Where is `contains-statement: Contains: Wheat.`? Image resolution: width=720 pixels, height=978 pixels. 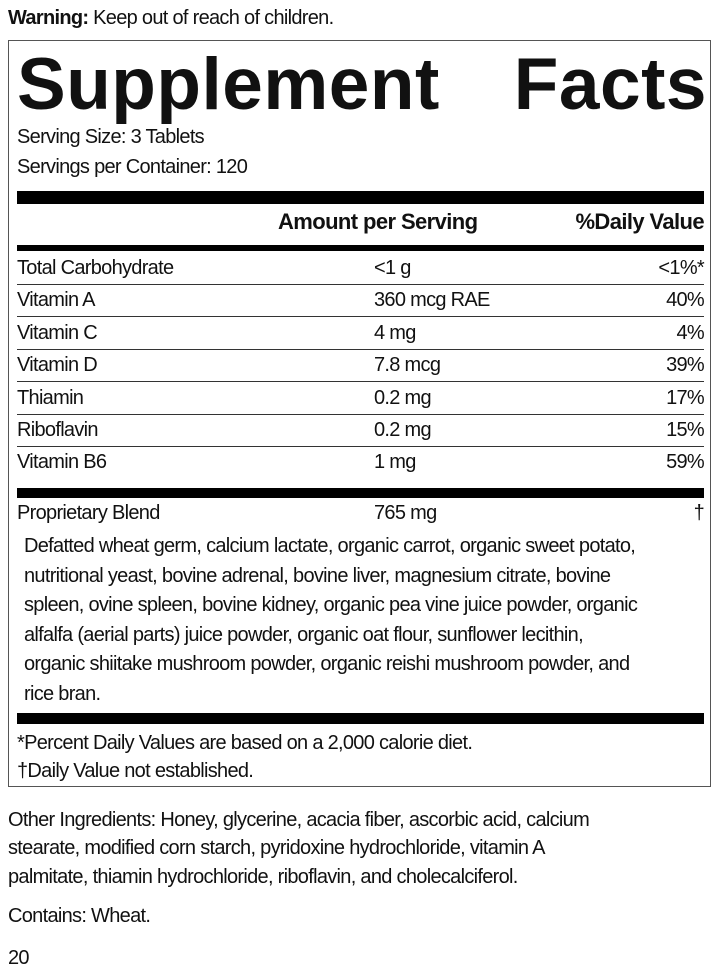
contains-statement: Contains: Wheat. is located at coordinates (79, 916).